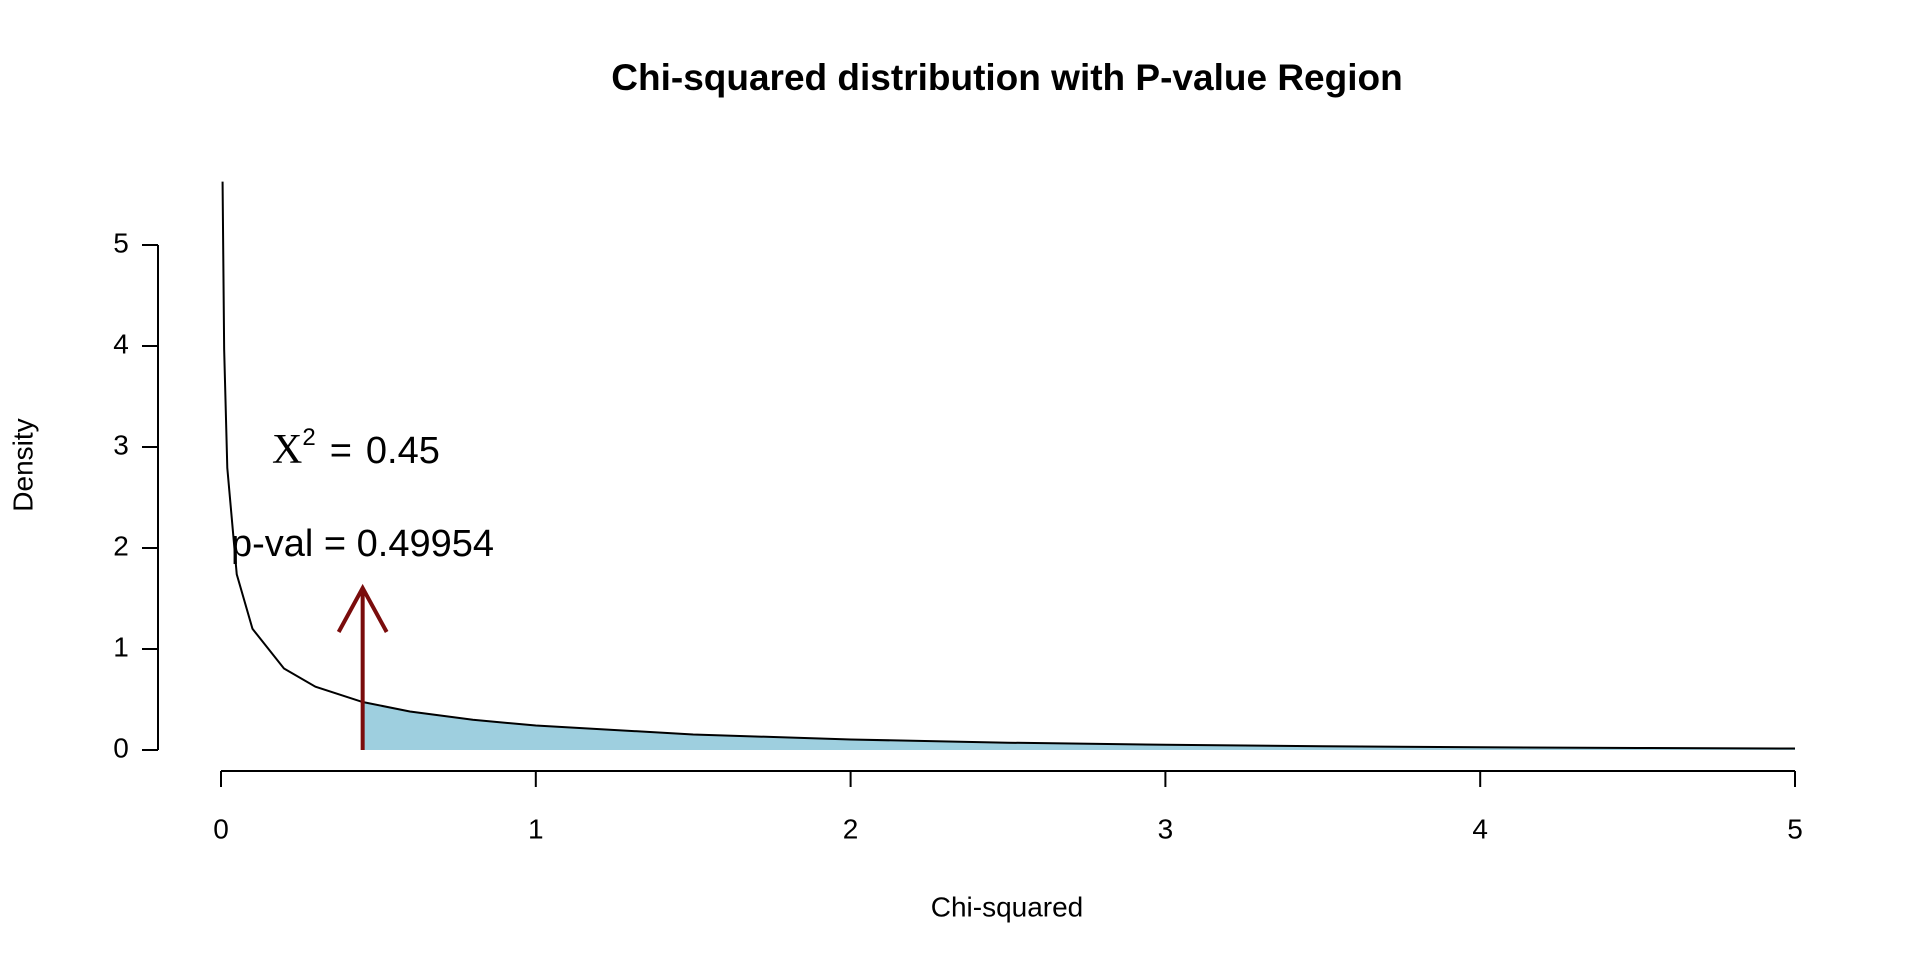 The image size is (1920, 960). What do you see at coordinates (403, 451) in the screenshot?
I see `stat-value: 0.45` at bounding box center [403, 451].